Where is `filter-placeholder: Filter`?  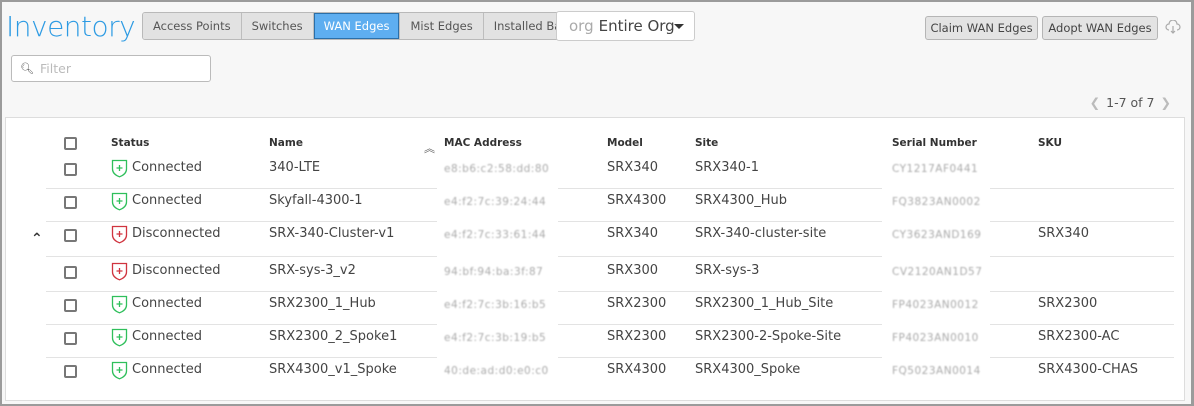 filter-placeholder: Filter is located at coordinates (55, 68).